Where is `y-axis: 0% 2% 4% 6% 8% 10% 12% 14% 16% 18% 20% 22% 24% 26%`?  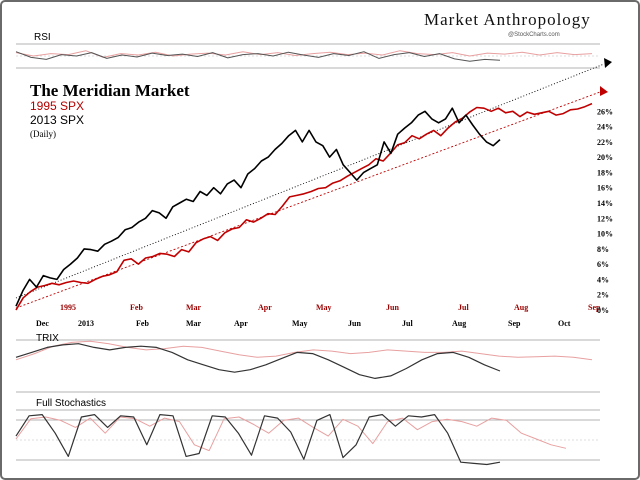
y-axis: 0% 2% 4% 6% 8% 10% 12% 14% 16% 18% 20% 22% 24% 26% is located at coordinates (605, 211).